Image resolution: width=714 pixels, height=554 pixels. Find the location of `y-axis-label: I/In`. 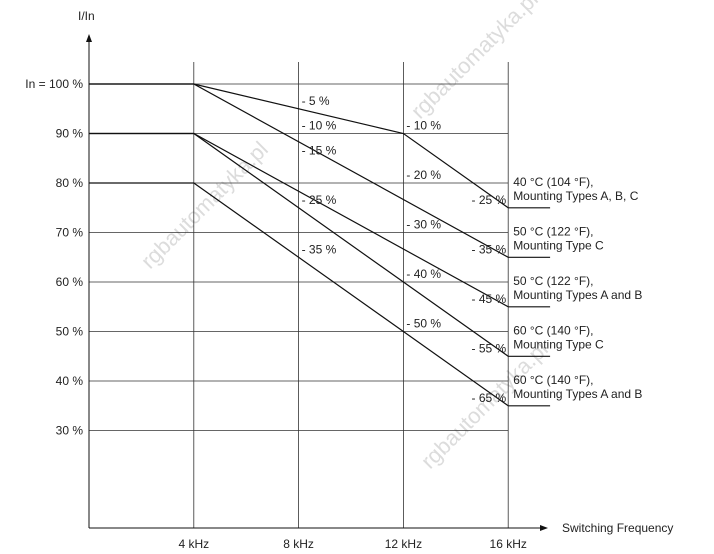

y-axis-label: I/In is located at coordinates (86, 16).